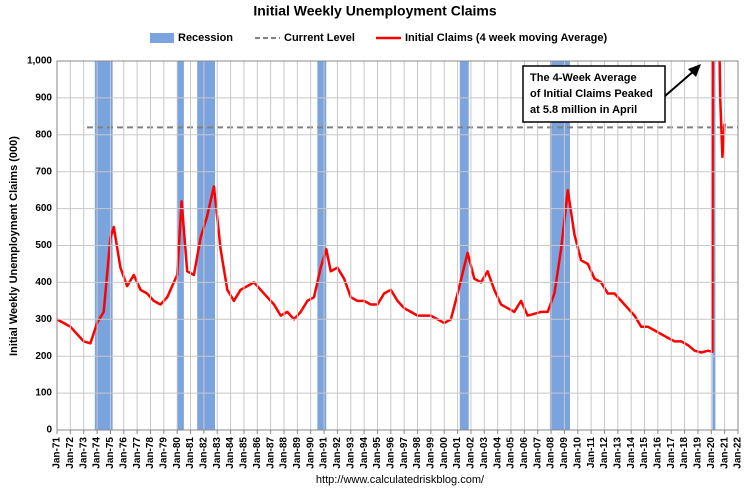 The height and width of the screenshot is (496, 750). What do you see at coordinates (350, 453) in the screenshot?
I see `x-tick-label: Jan-93` at bounding box center [350, 453].